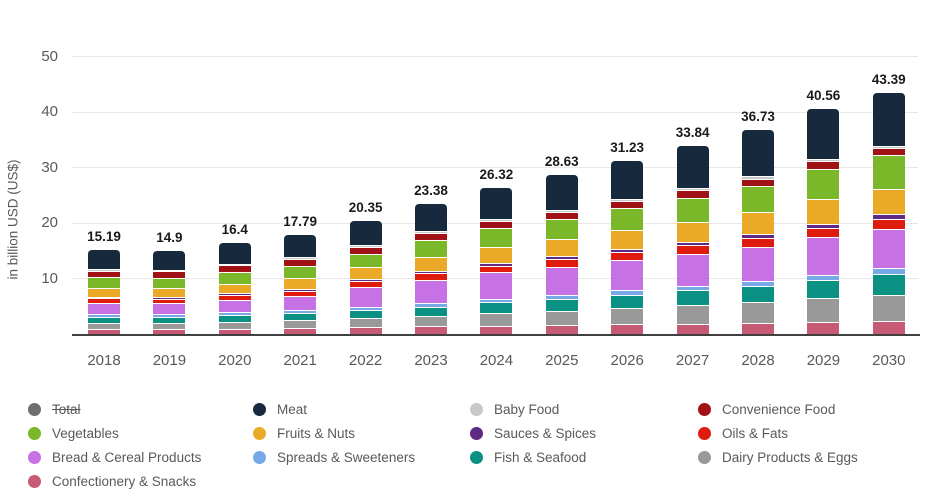 The height and width of the screenshot is (496, 936). What do you see at coordinates (808, 457) in the screenshot?
I see `legend-item-dairy-products-eggs: Dairy Products & Eggs` at bounding box center [808, 457].